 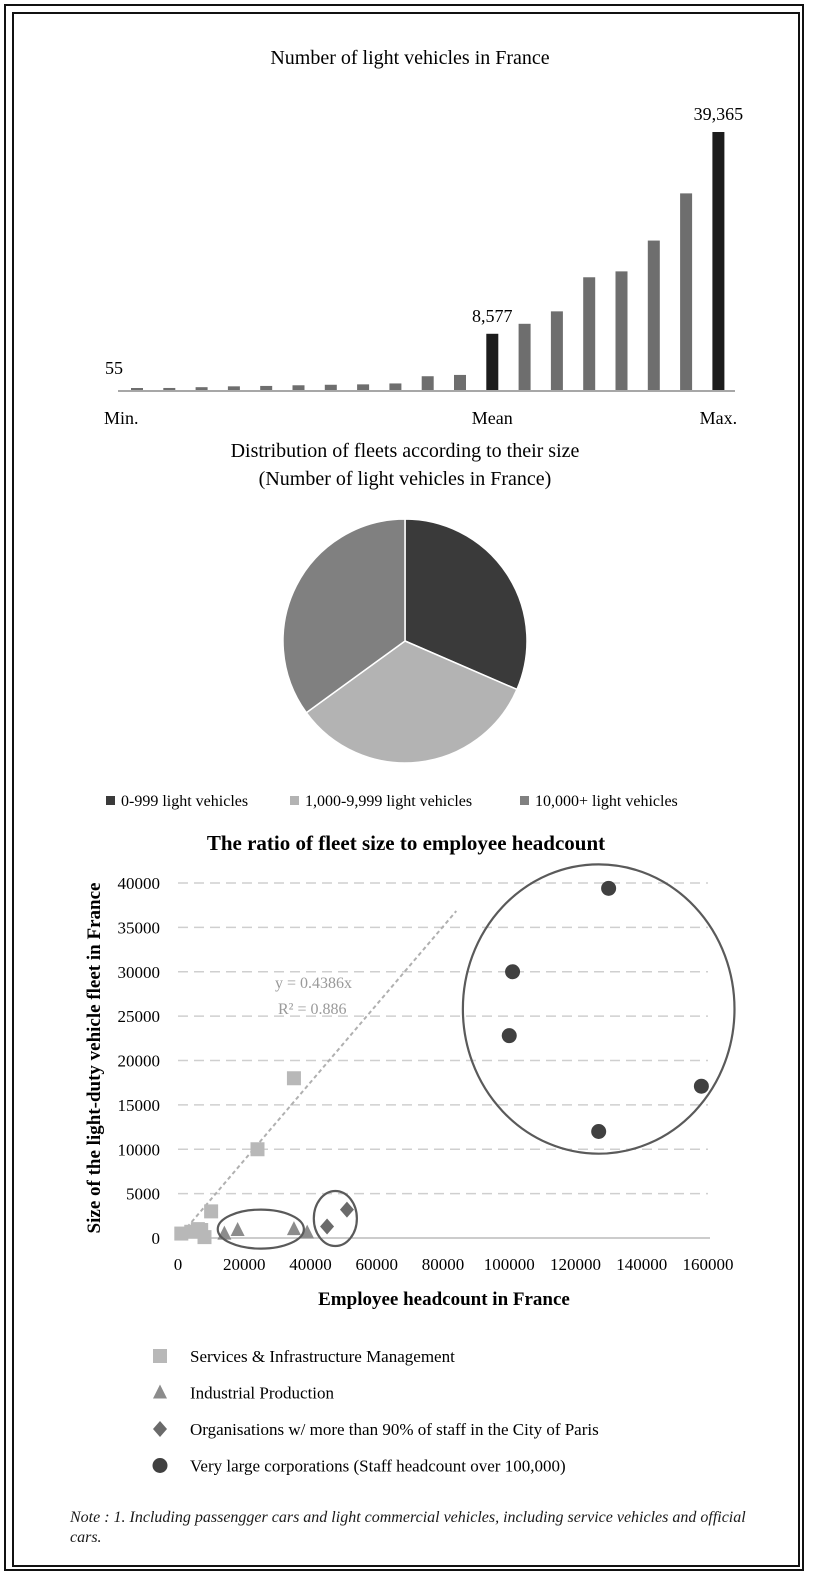 I want to click on bar-chart-title: Number of light vehicles in France, so click(x=409, y=58).